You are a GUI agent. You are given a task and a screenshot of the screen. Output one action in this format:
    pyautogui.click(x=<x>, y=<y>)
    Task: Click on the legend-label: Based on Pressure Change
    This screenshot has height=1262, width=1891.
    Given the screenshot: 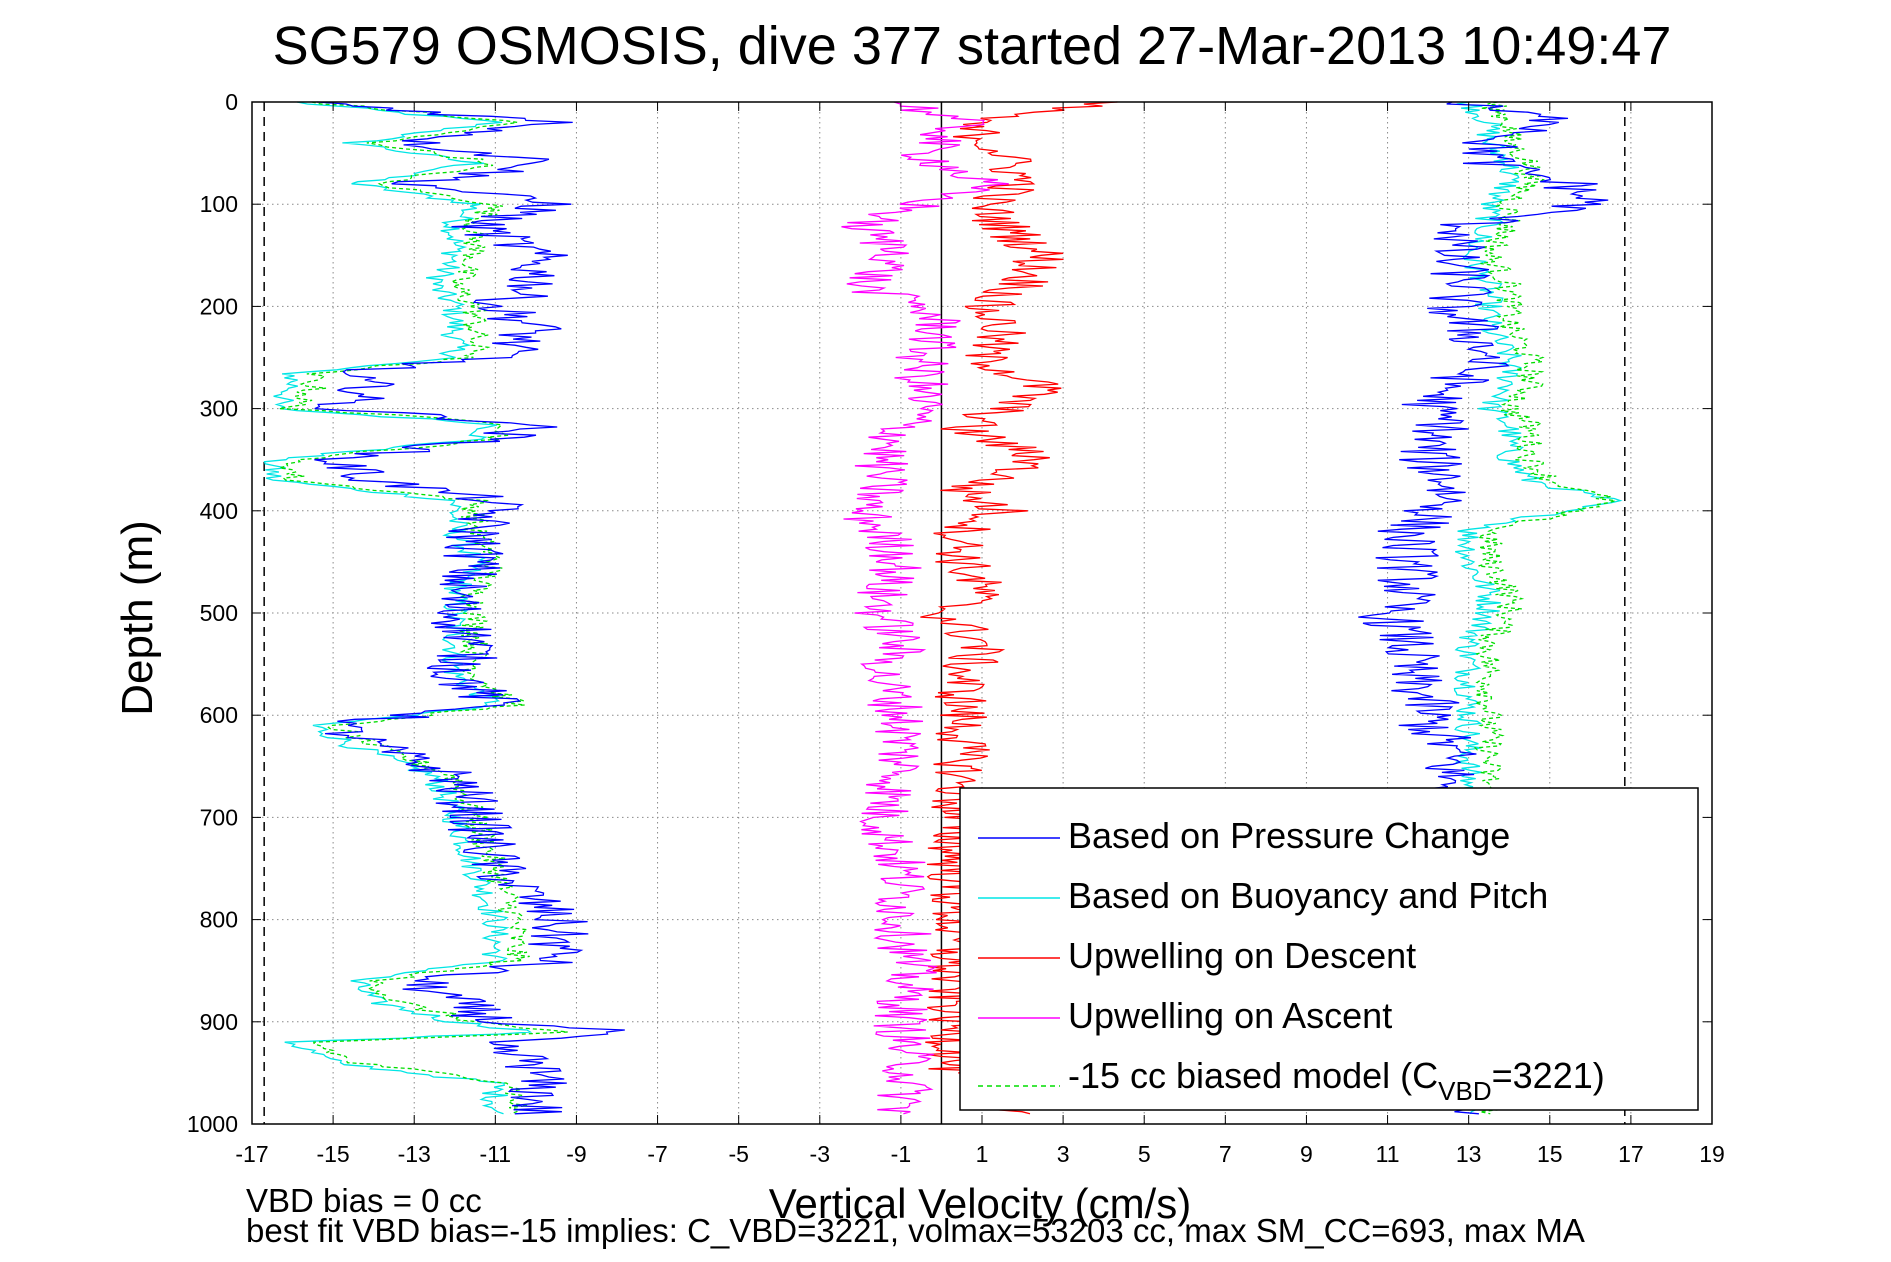 What is the action you would take?
    pyautogui.click(x=1289, y=835)
    